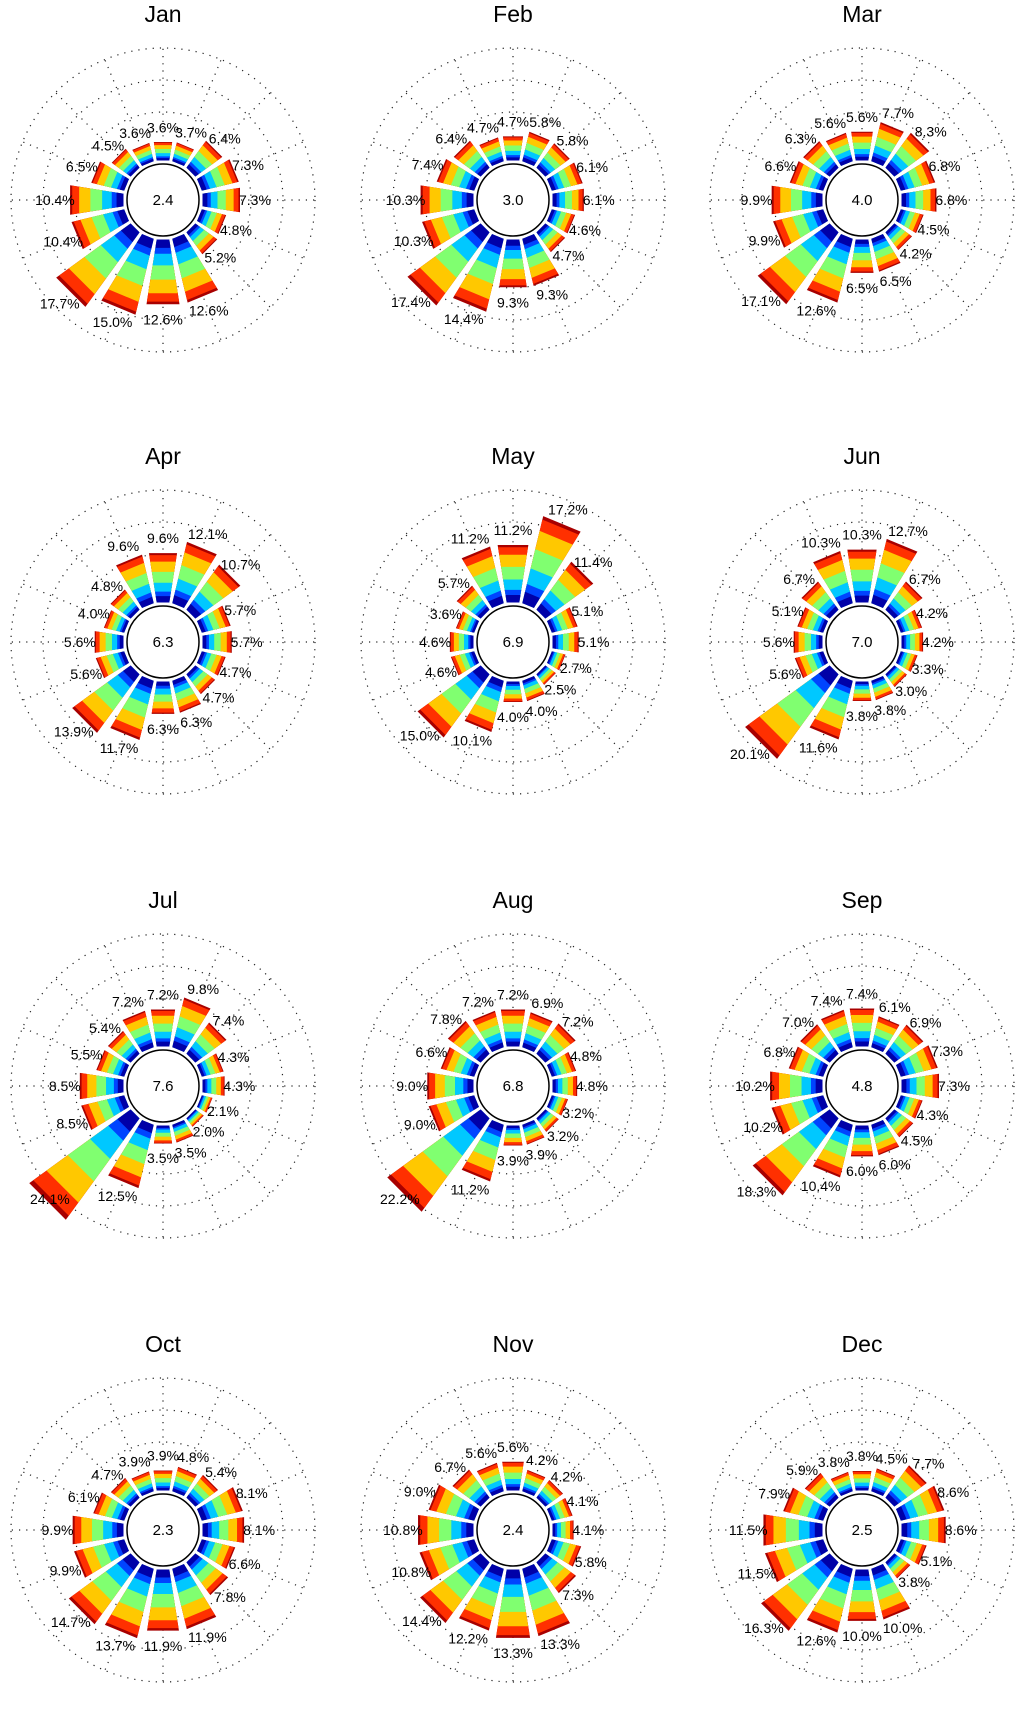 The height and width of the screenshot is (1718, 1021). What do you see at coordinates (774, 1494) in the screenshot?
I see `direction-percent-label: 7.9%` at bounding box center [774, 1494].